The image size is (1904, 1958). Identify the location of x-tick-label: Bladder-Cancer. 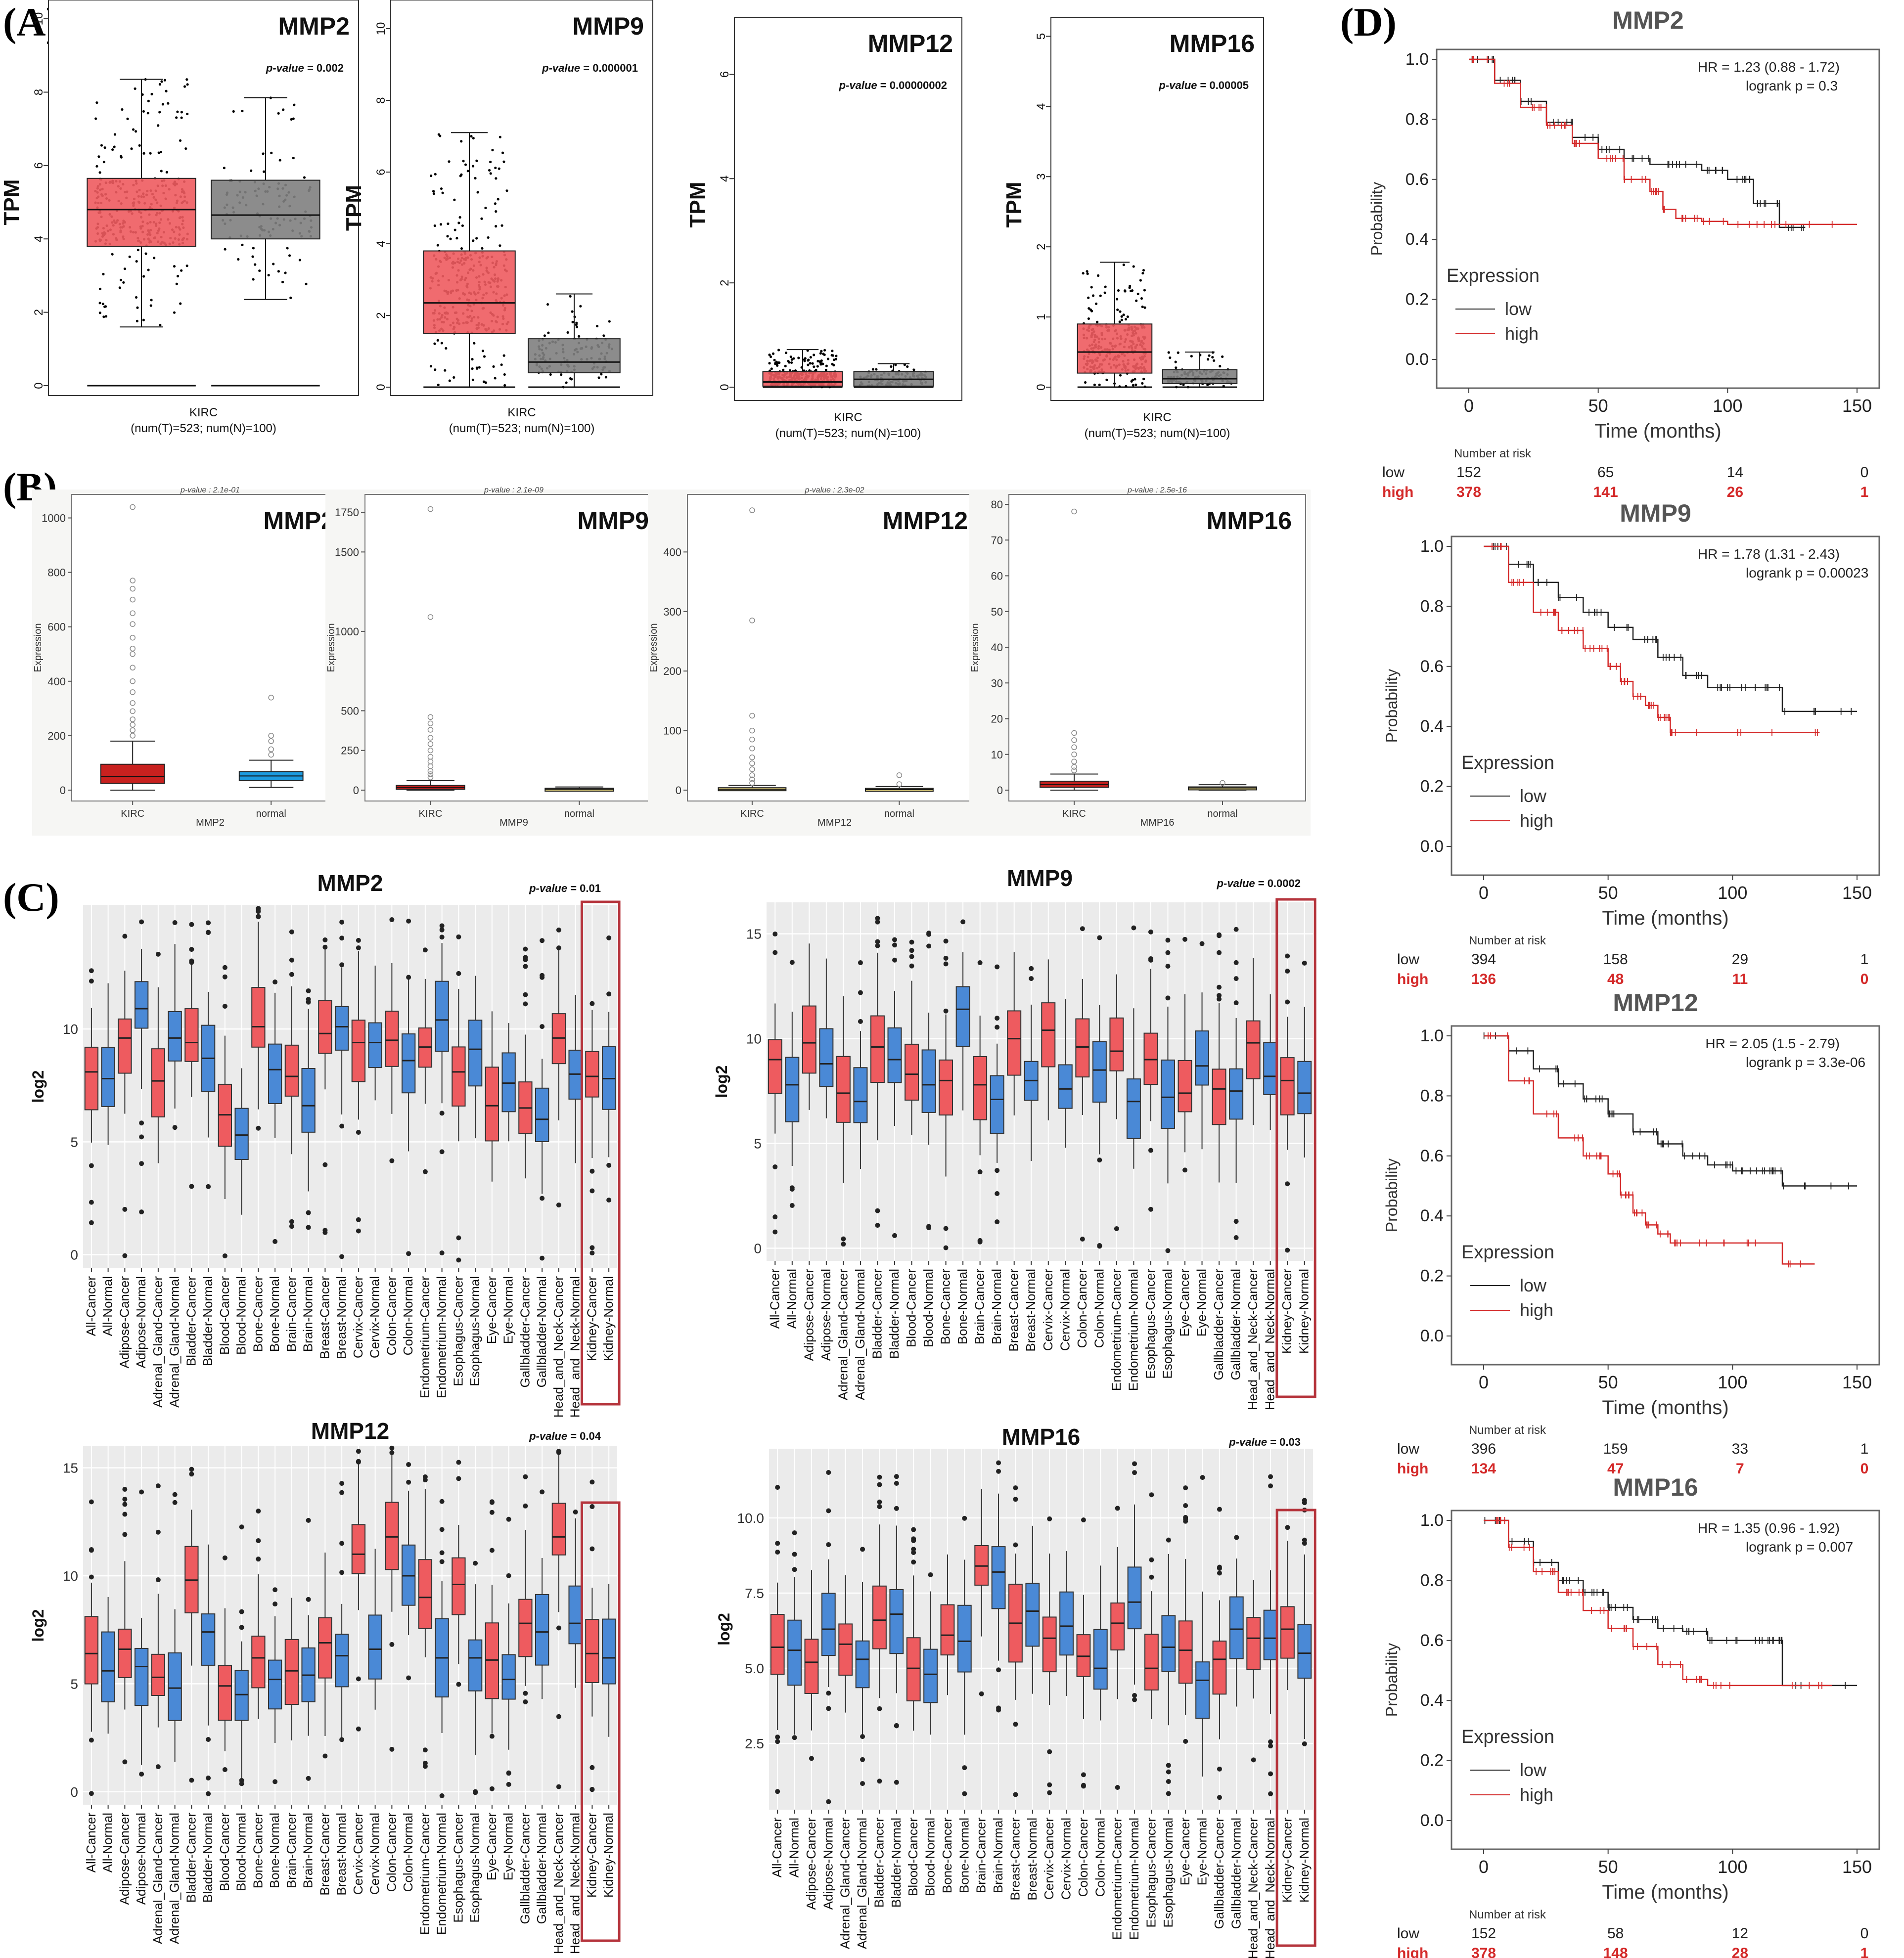
(876, 1314).